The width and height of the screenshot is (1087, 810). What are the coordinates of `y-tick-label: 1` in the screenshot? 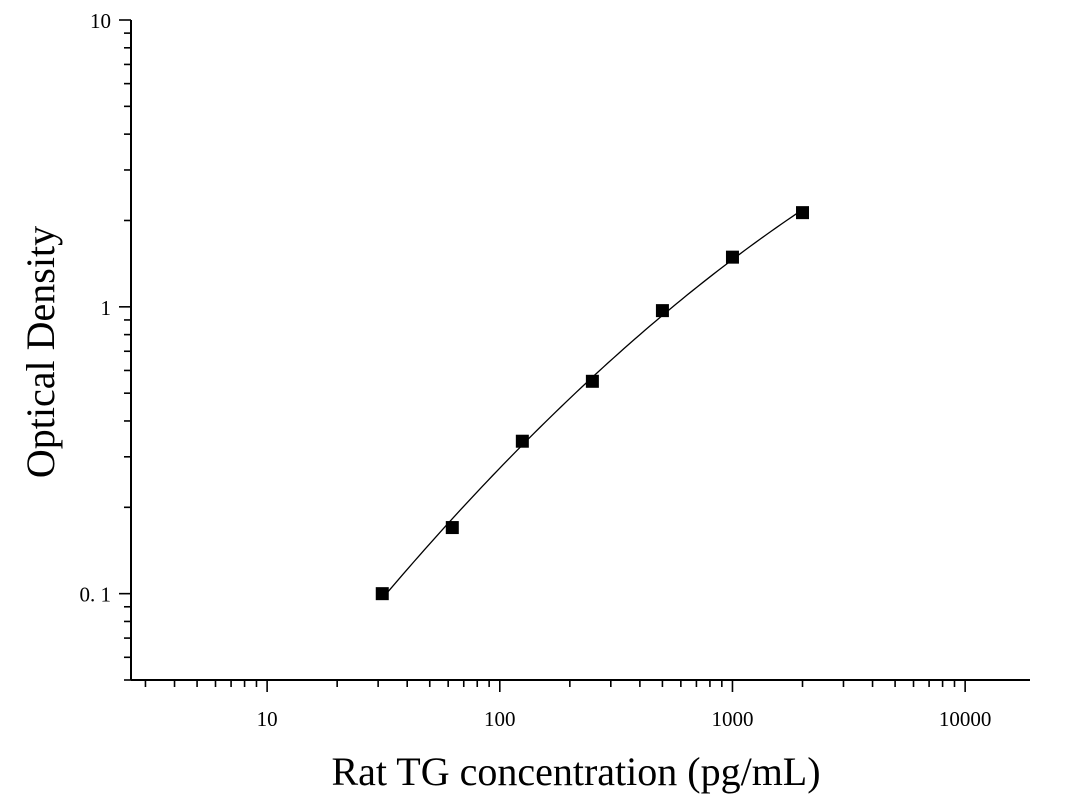 It's located at (106, 308).